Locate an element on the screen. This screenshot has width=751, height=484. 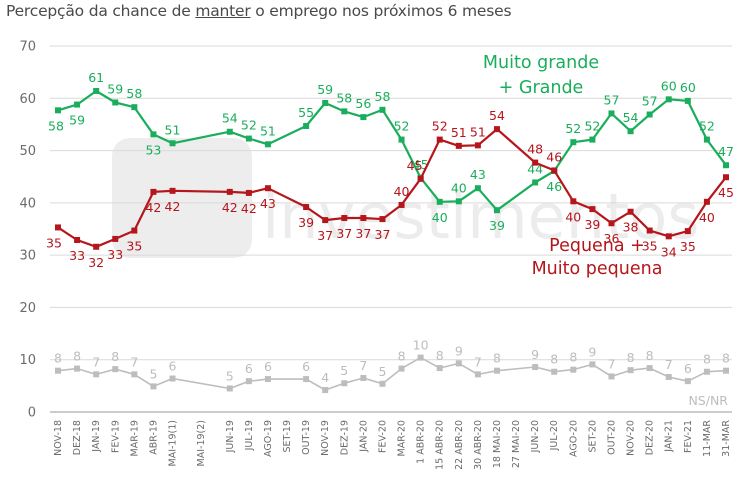
x-tick-label: AGO-19 is located at coordinates (268, 438).